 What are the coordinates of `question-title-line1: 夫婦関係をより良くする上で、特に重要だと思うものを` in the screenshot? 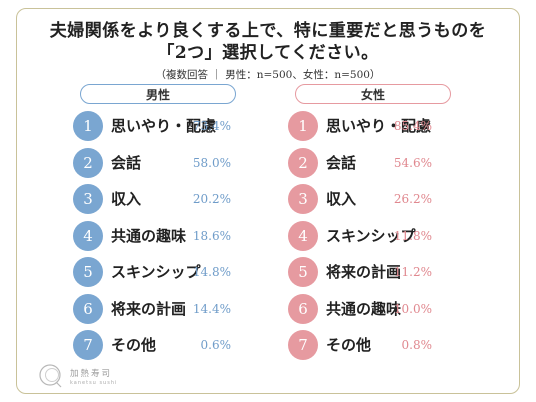 It's located at (268, 31).